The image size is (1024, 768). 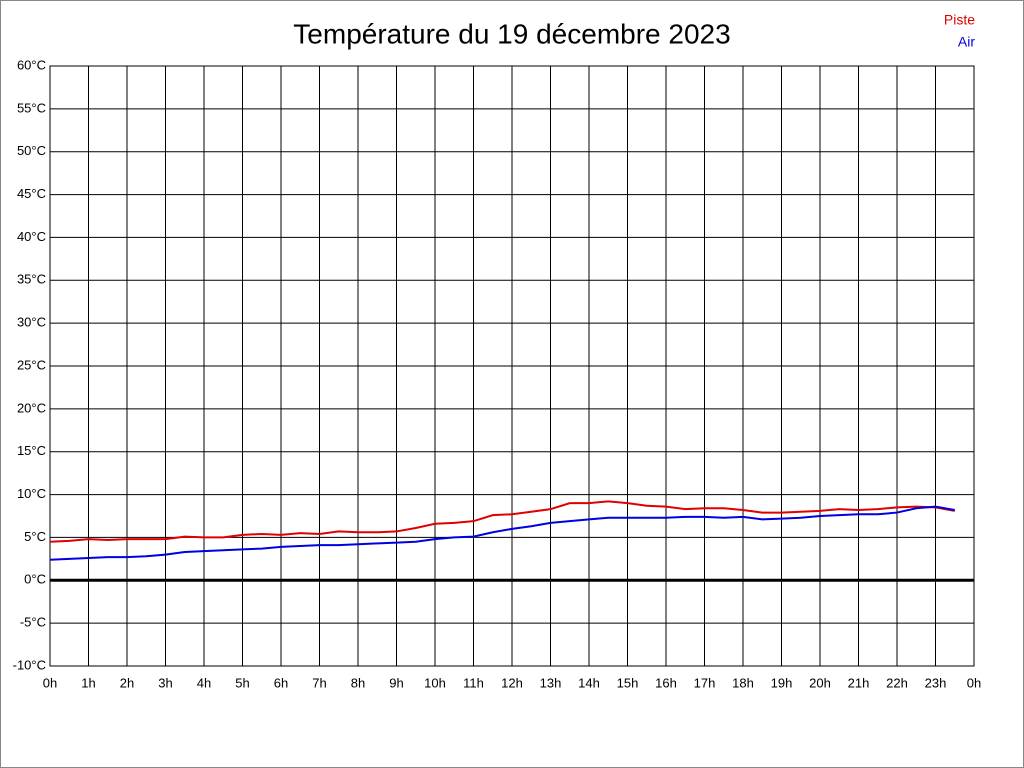 I want to click on x-tick-label: 7h, so click(x=319, y=682).